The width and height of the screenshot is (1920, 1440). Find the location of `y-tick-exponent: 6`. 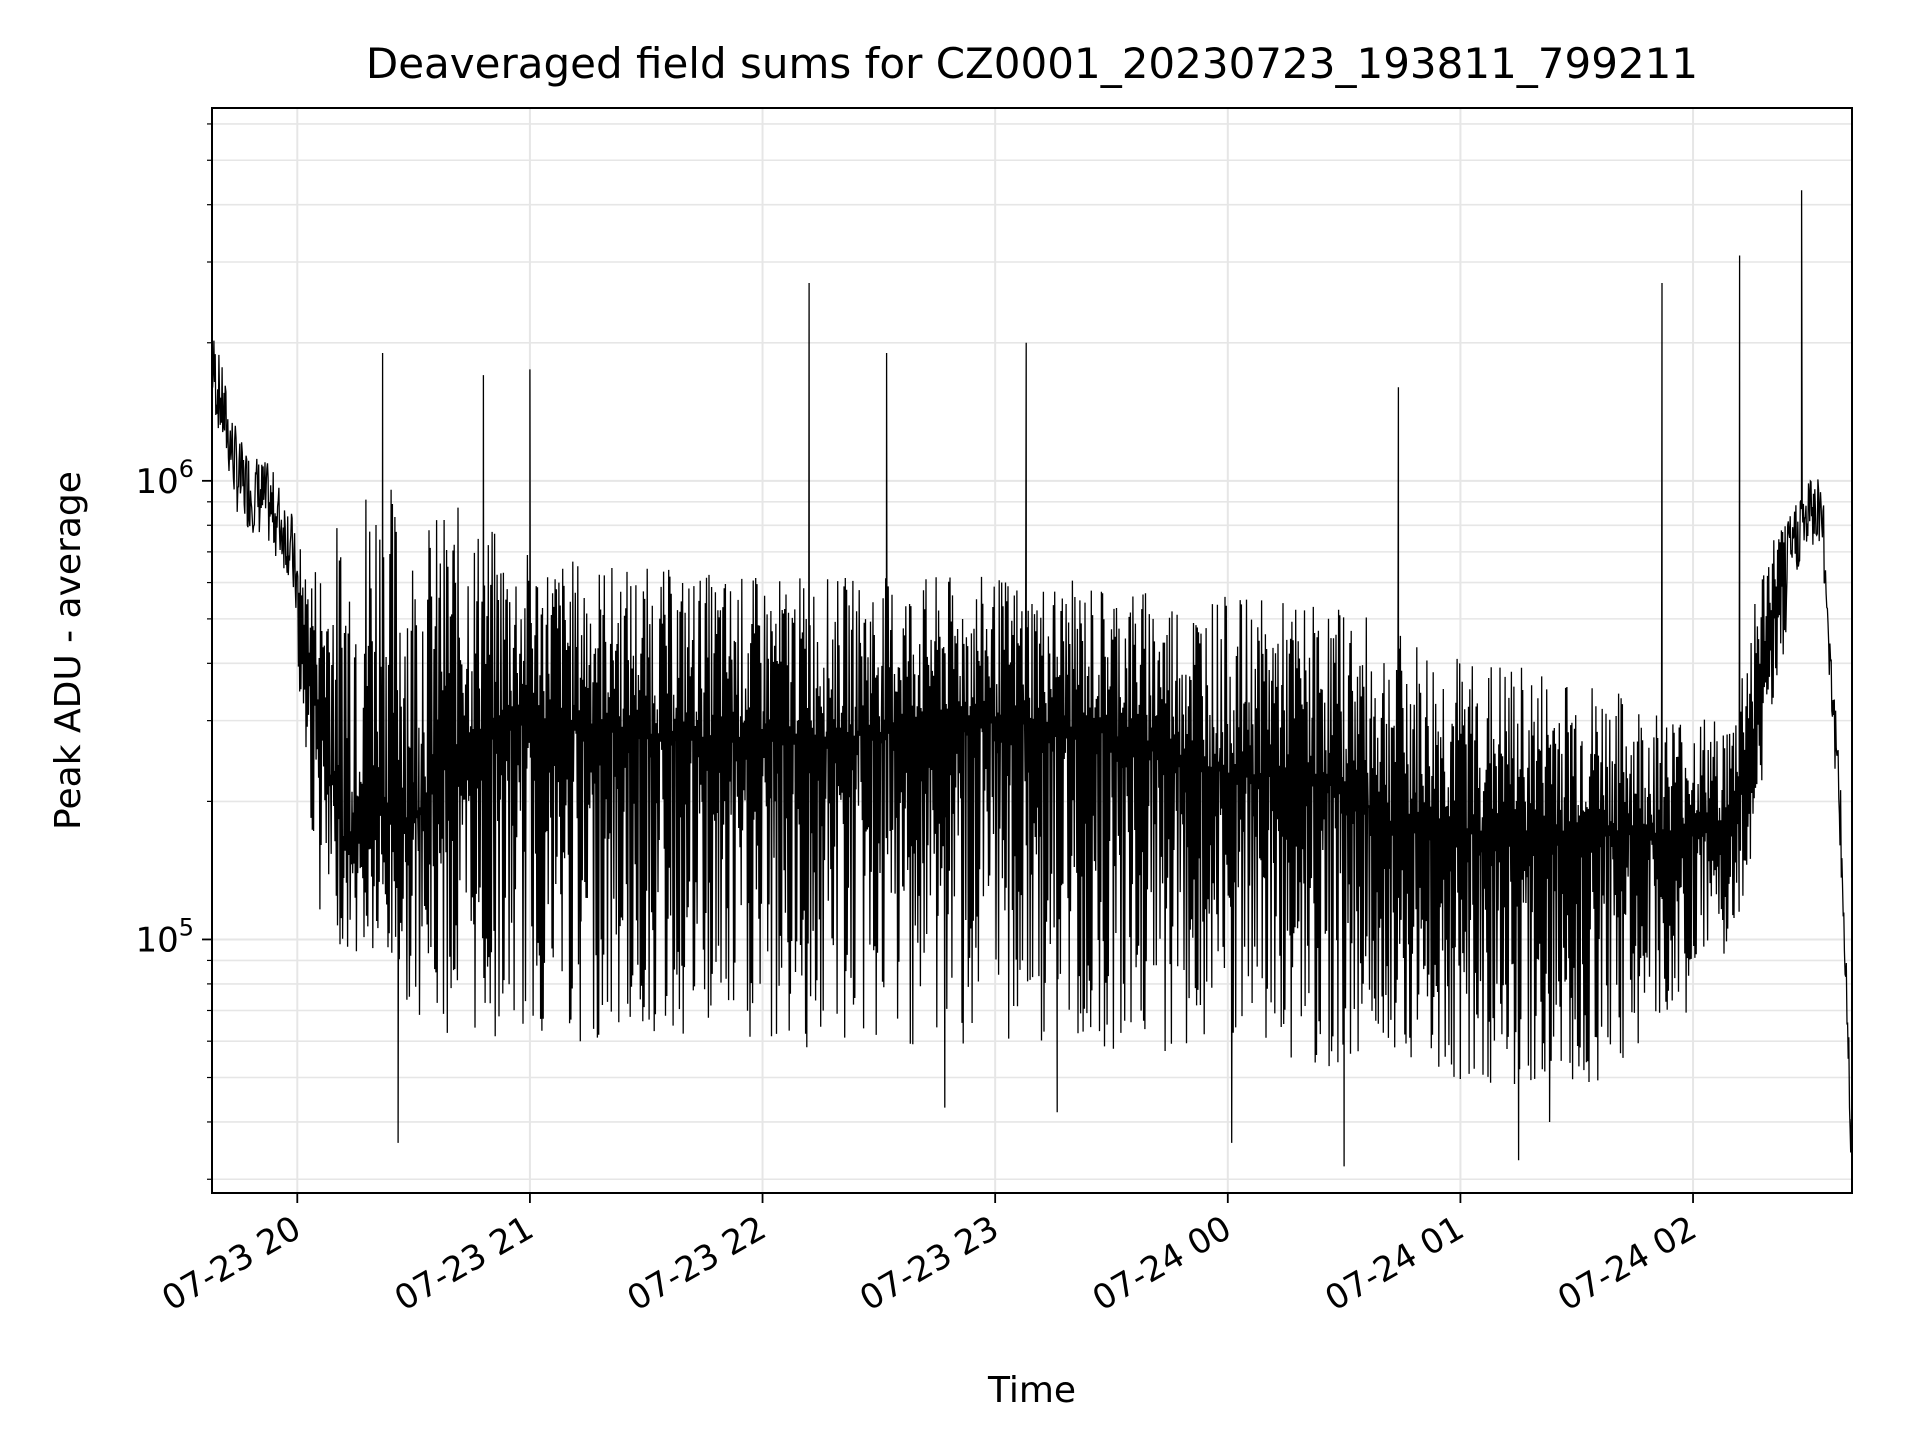

y-tick-exponent: 6 is located at coordinates (186, 469).